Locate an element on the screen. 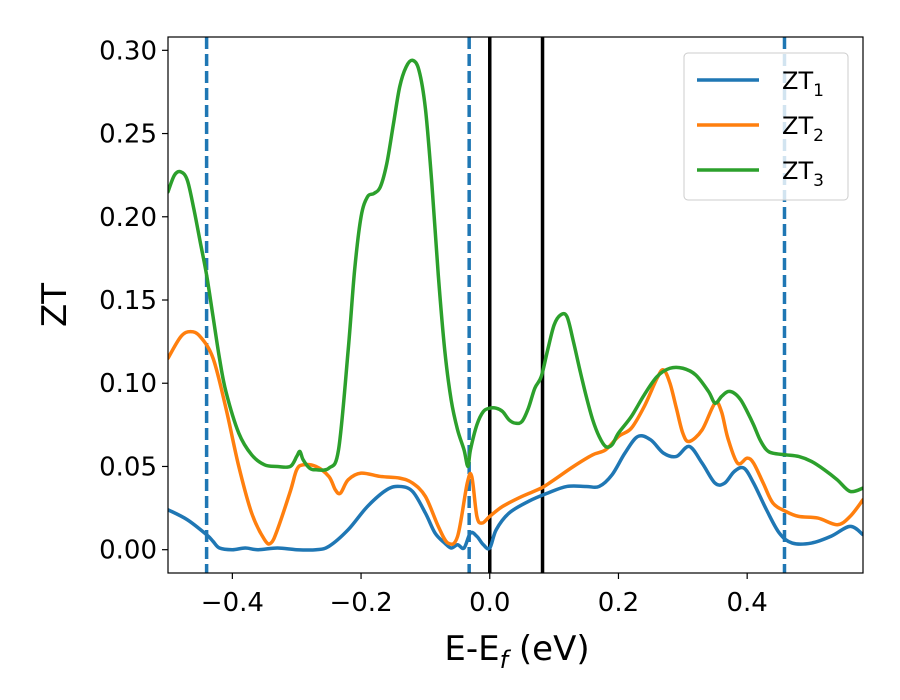  x-tick-label: 0.0 is located at coordinates (489, 603).